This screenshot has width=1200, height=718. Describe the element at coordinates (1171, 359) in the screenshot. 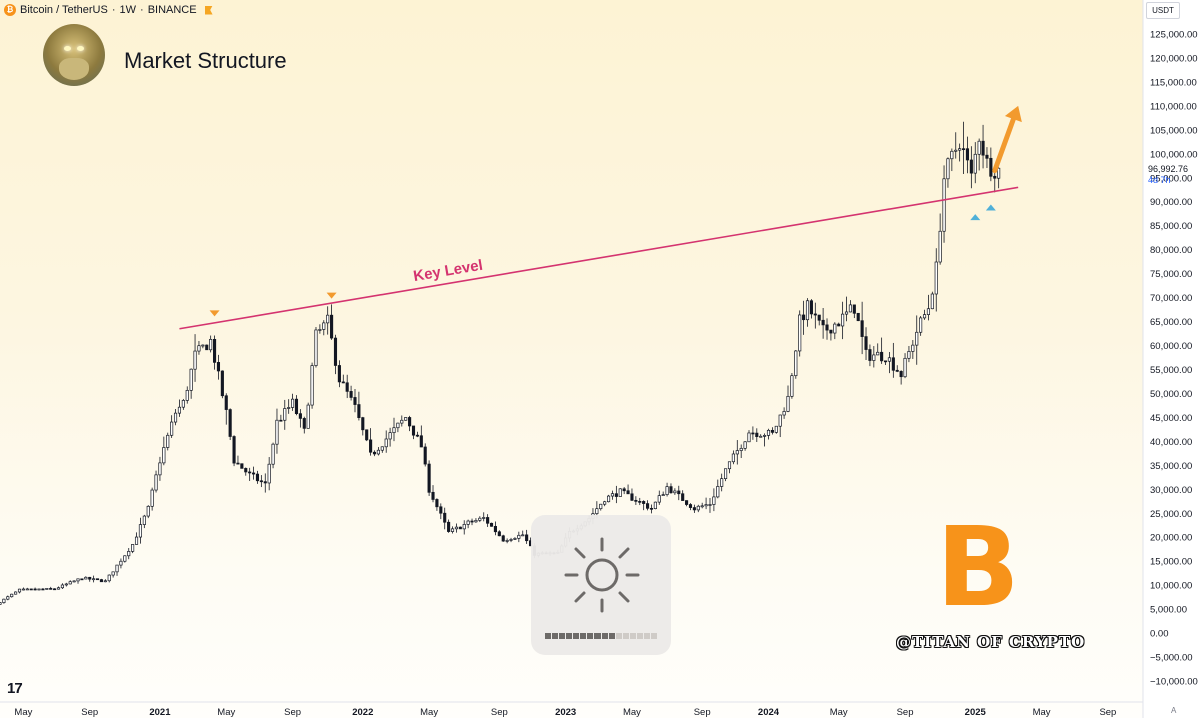

I see `price-axis-panel` at that location.